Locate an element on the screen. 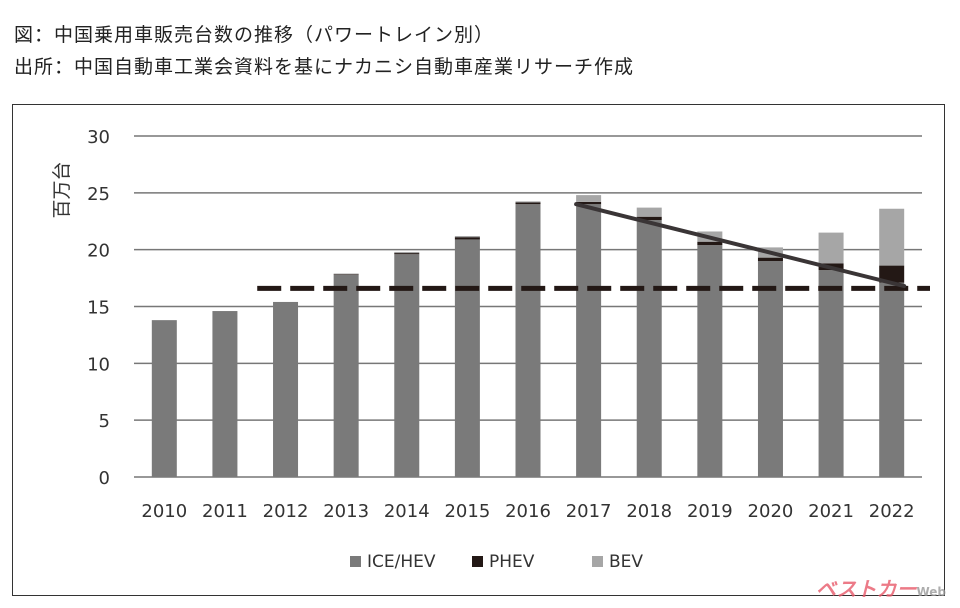 The height and width of the screenshot is (608, 960). x-tick-label: 2011 is located at coordinates (225, 511).